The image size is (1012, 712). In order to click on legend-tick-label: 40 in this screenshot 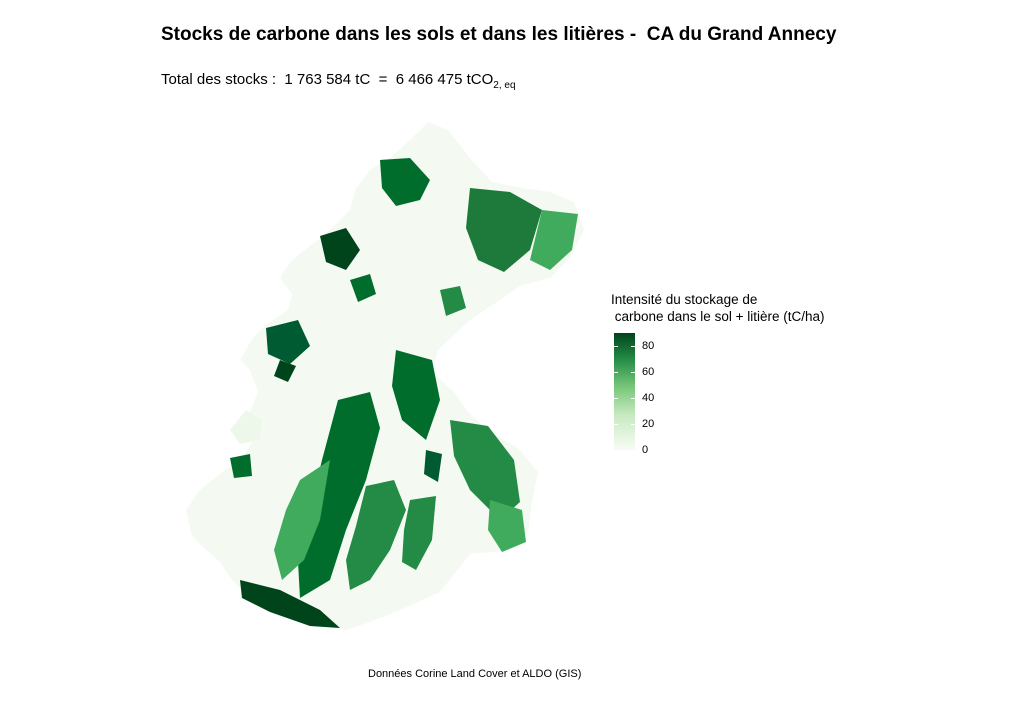, I will do `click(648, 398)`.